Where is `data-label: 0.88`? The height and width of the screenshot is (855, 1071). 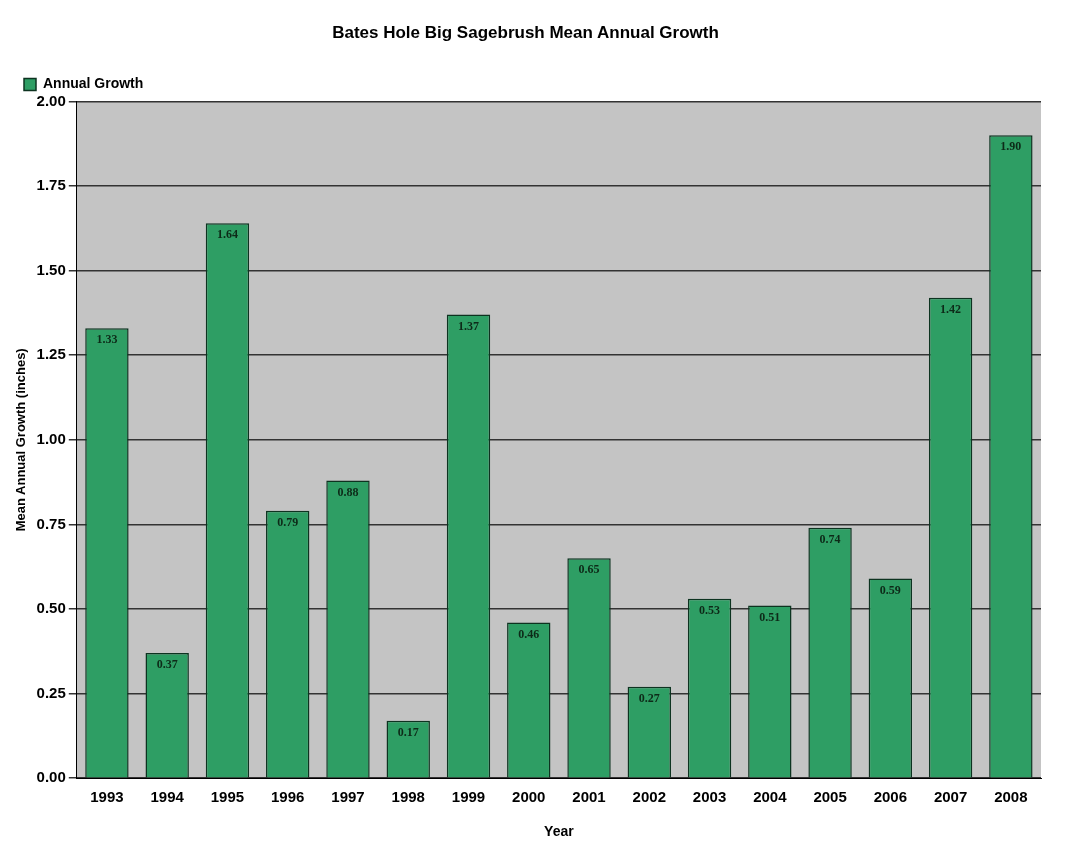
data-label: 0.88 is located at coordinates (348, 491).